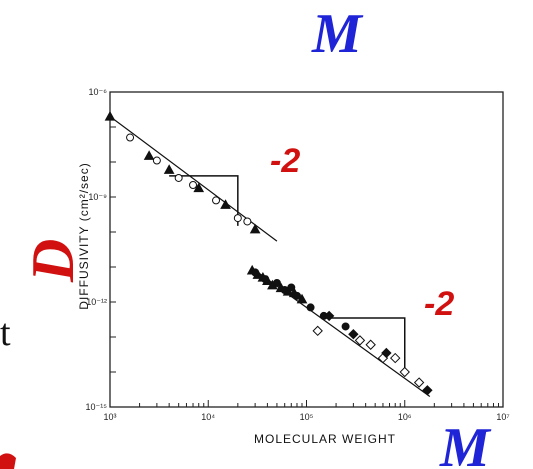 This screenshot has height=469, width=533. Describe the element at coordinates (337, 34) in the screenshot. I see `molecular-weight-symbol-top: M` at that location.